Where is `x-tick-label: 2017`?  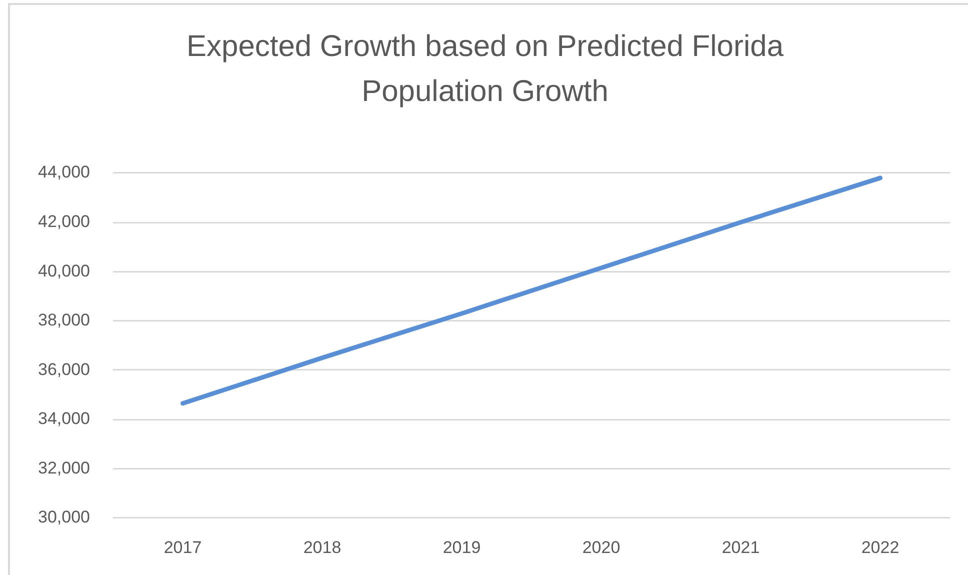 x-tick-label: 2017 is located at coordinates (183, 547).